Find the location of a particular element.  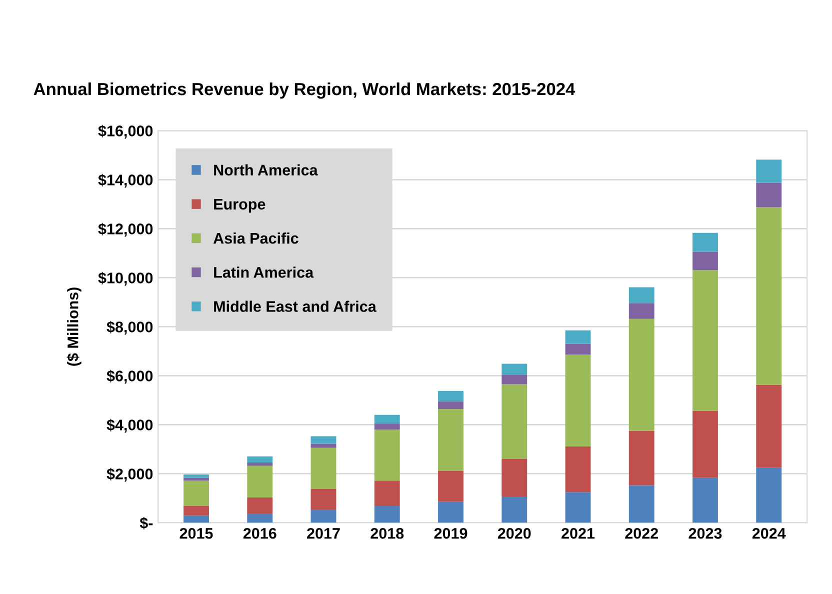

y-tick-label: $16,000 is located at coordinates (125, 131).